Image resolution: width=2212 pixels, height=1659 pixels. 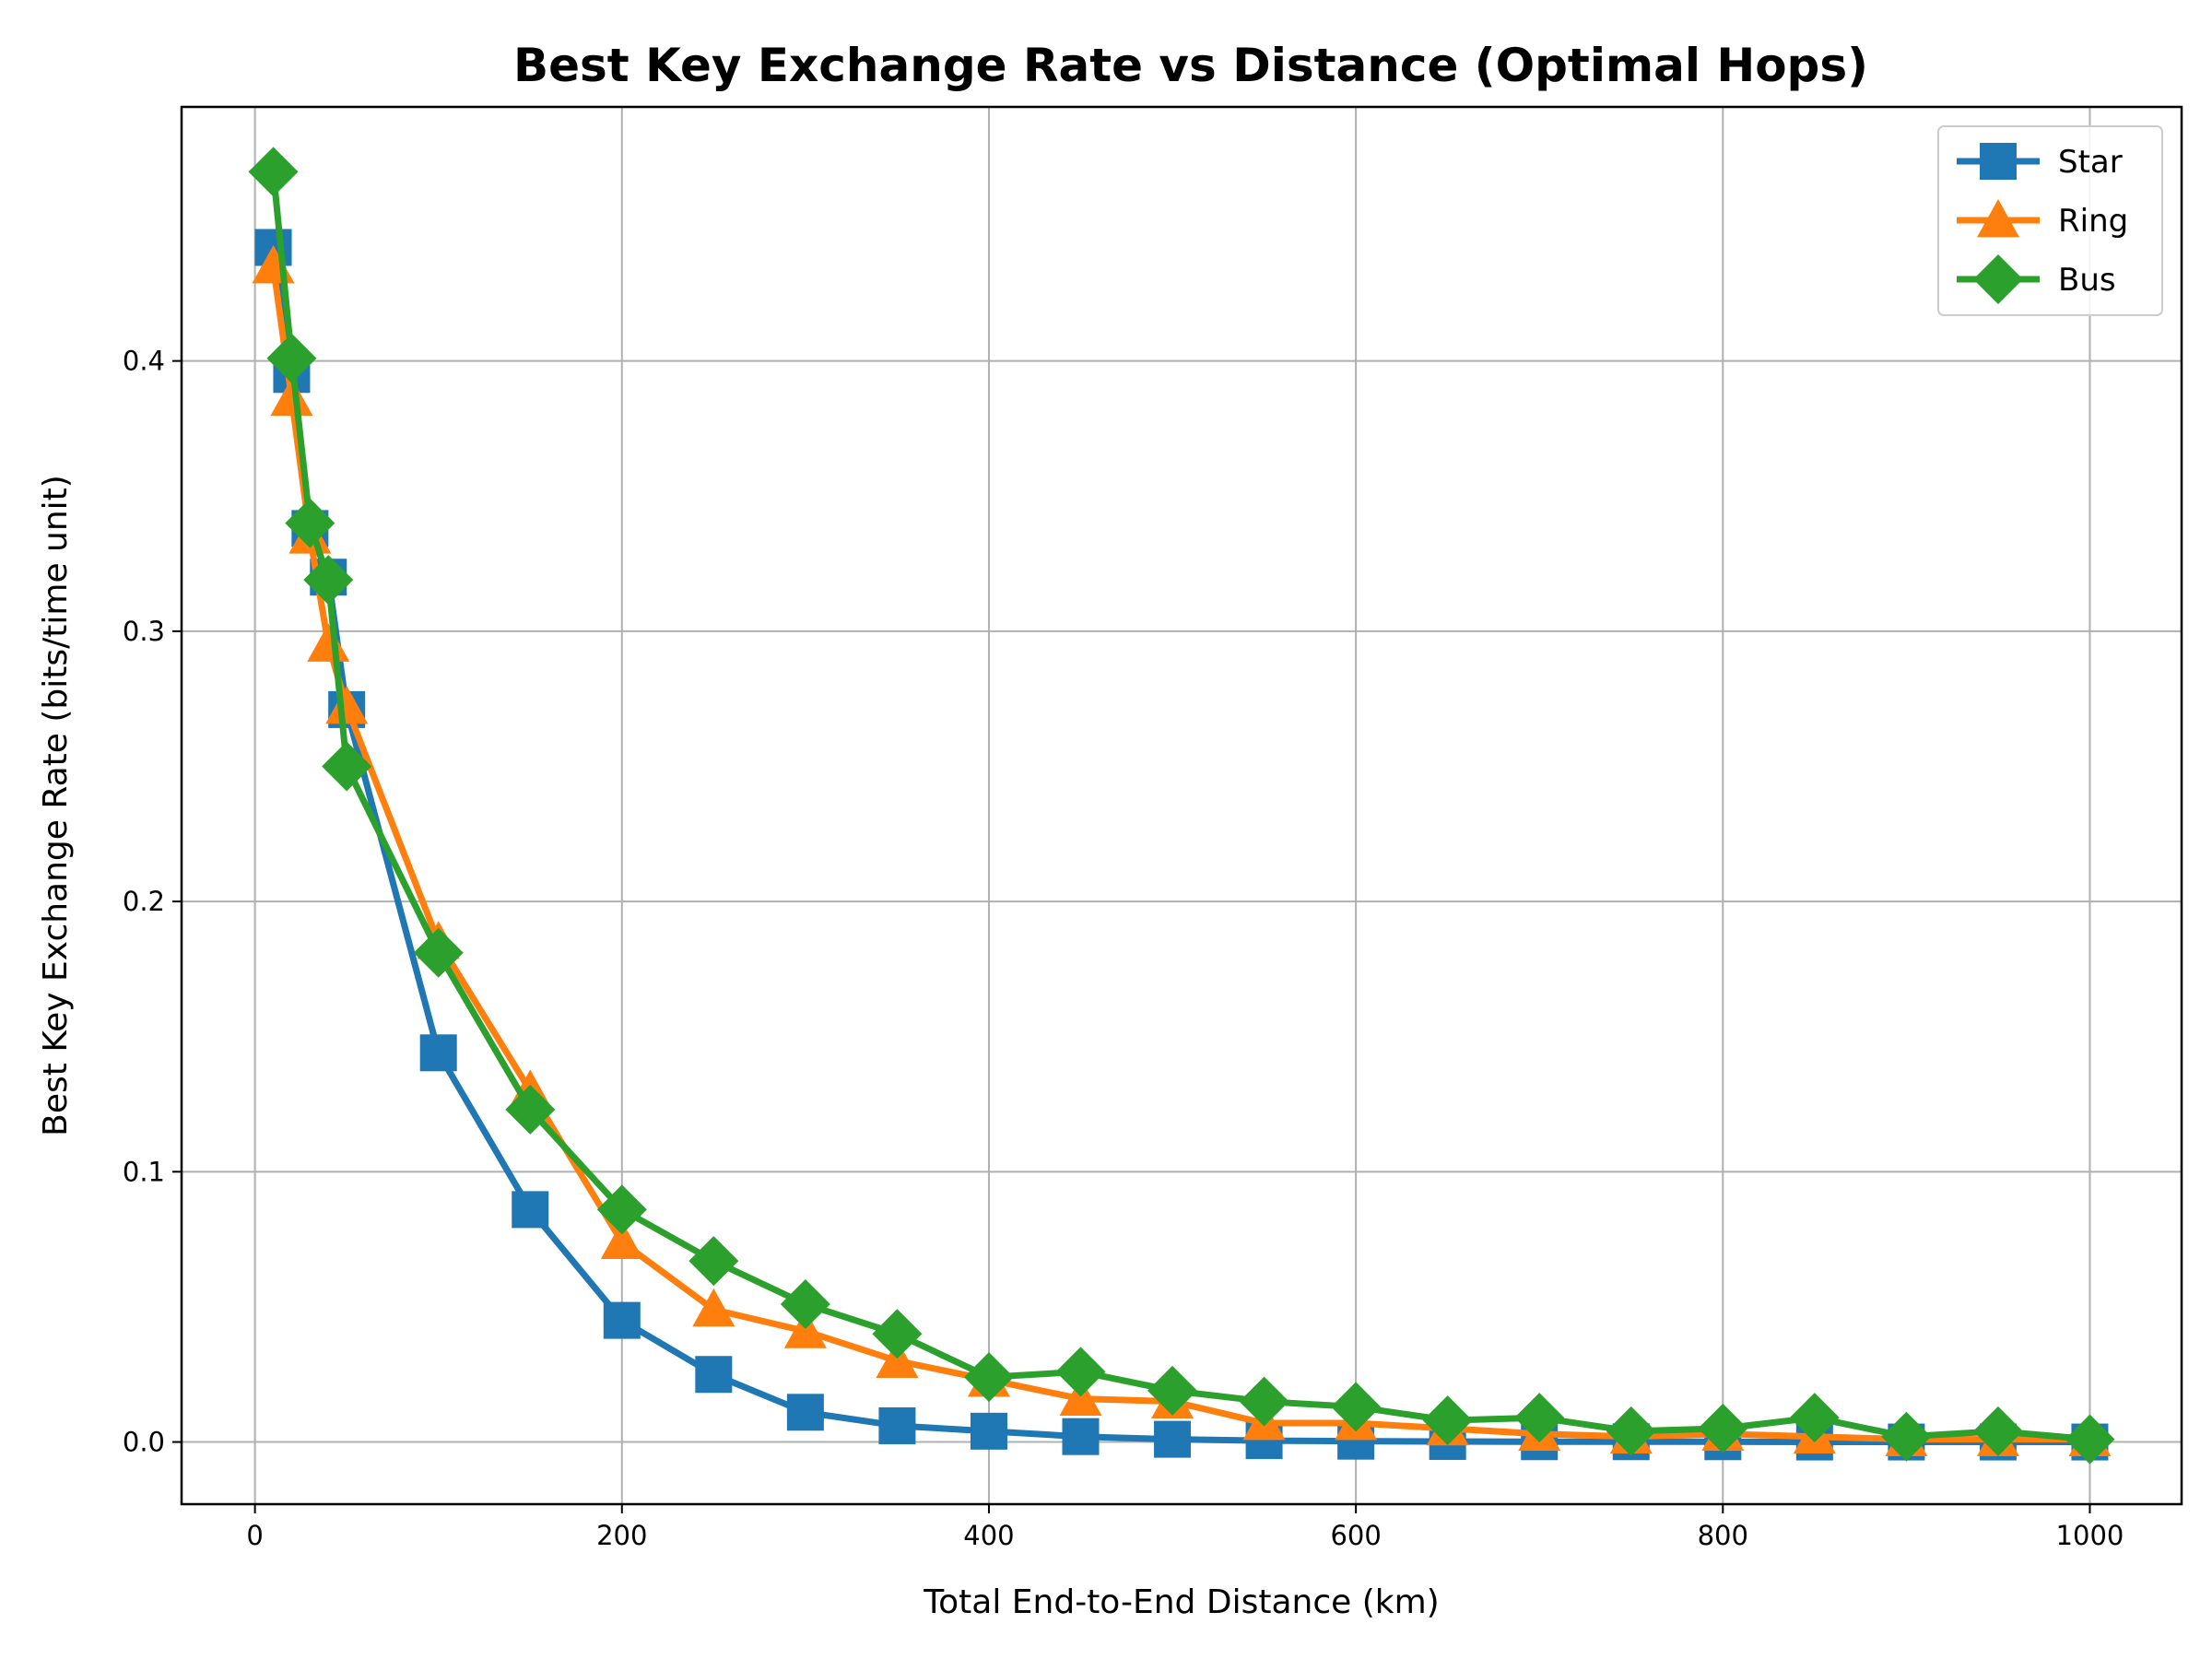 What do you see at coordinates (144, 1171) in the screenshot?
I see `y-tick-label: 0.1` at bounding box center [144, 1171].